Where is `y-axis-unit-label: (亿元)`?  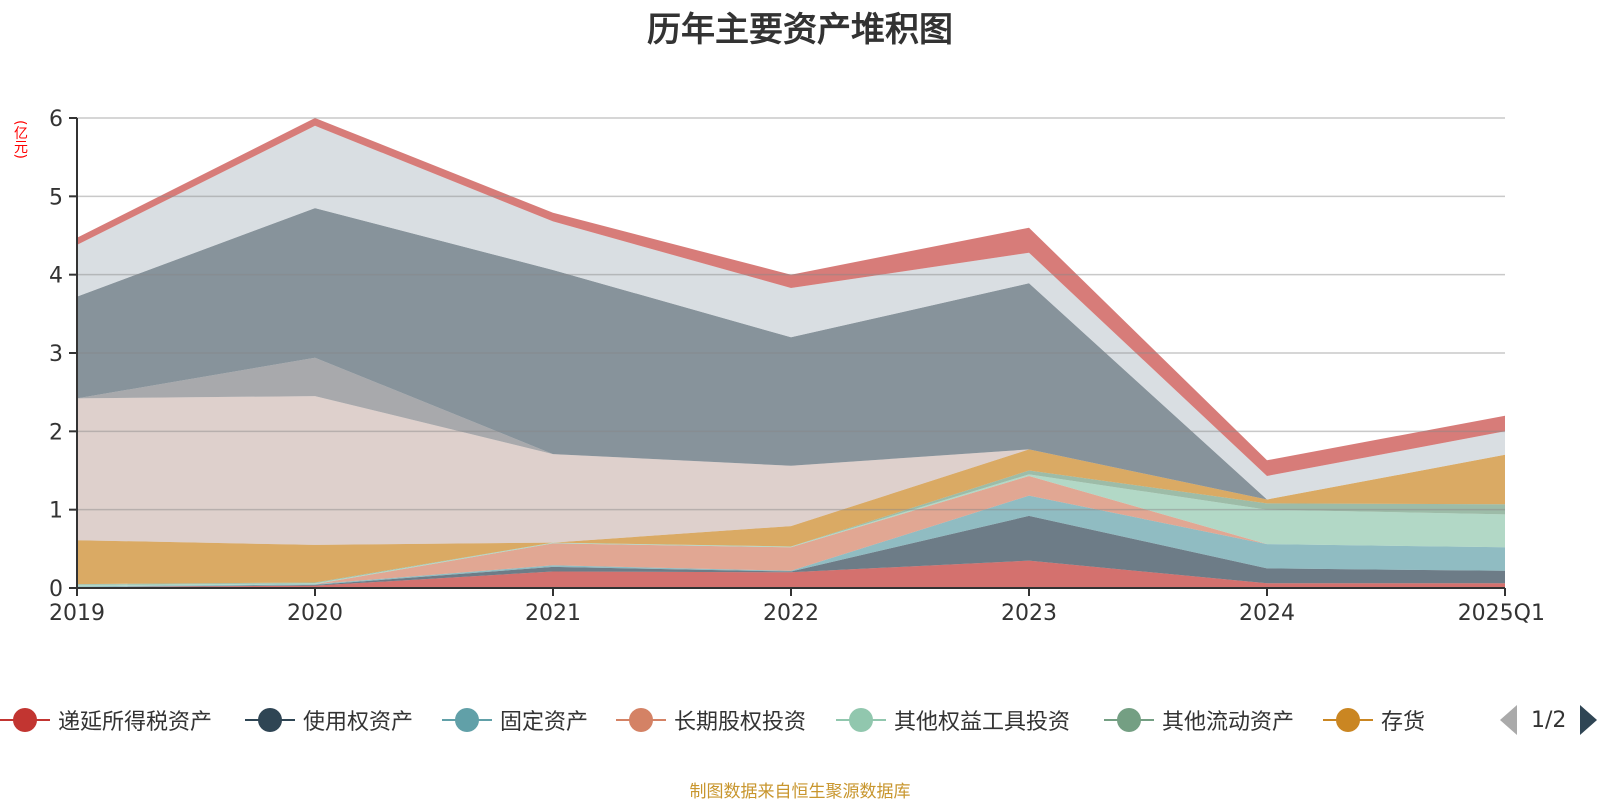 y-axis-unit-label: (亿元) is located at coordinates (20, 139).